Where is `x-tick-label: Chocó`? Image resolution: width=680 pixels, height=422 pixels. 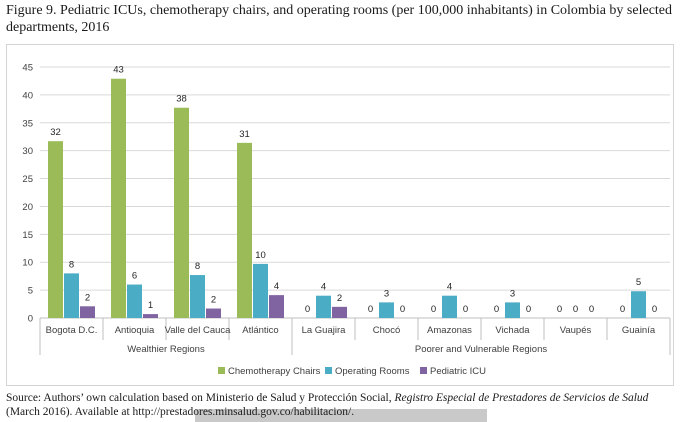
x-tick-label: Chocó is located at coordinates (386, 330).